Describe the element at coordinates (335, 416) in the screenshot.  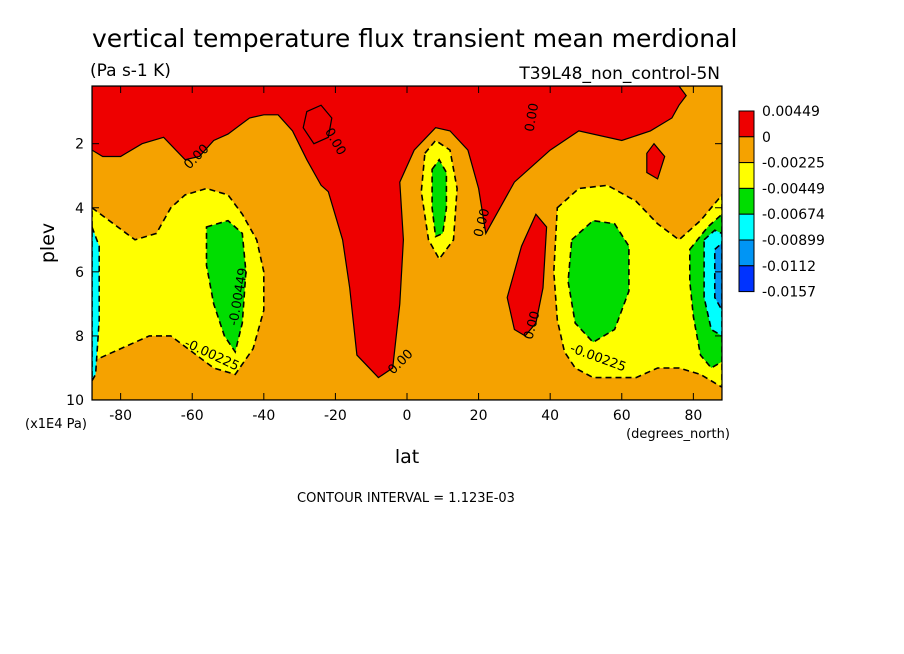
I see `x-tick-label-3: -20` at that location.